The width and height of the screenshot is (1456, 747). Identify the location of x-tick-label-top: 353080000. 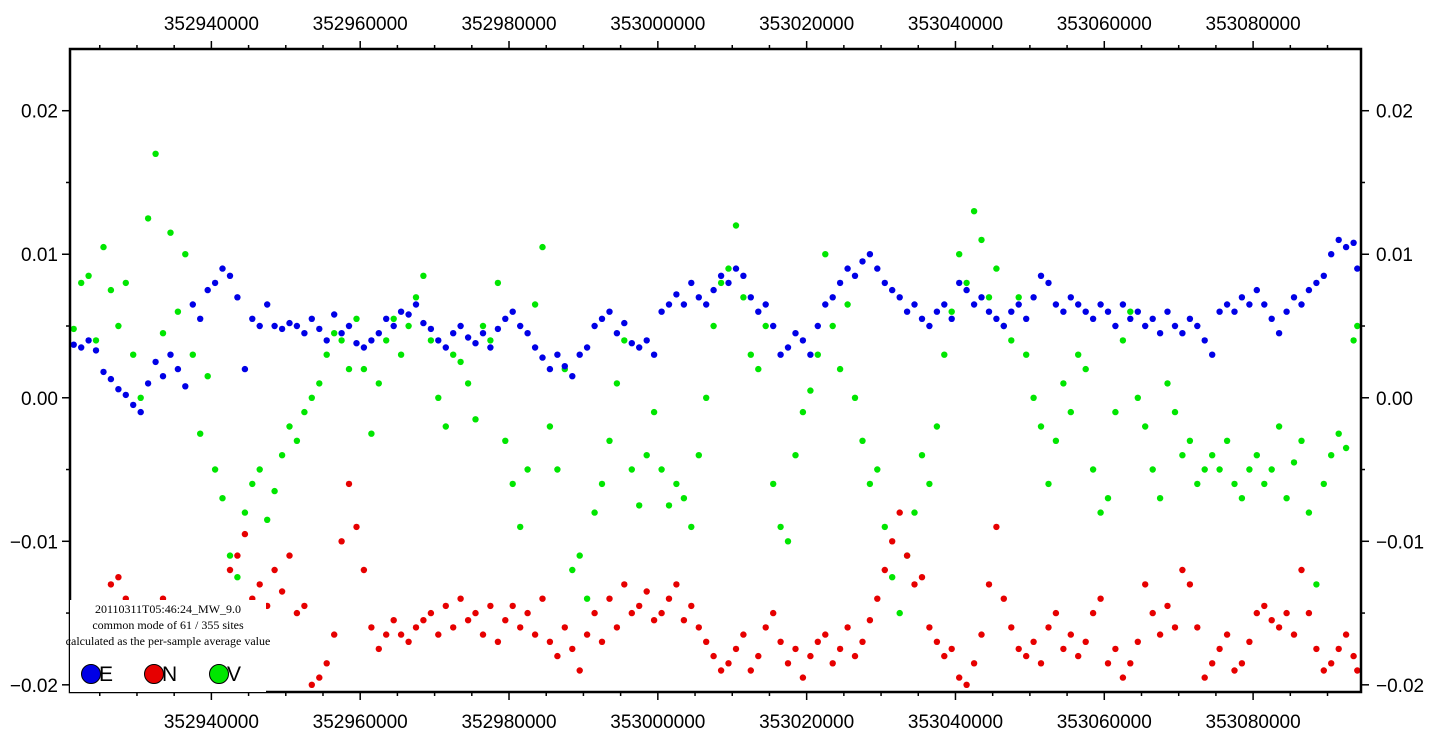
(1253, 24).